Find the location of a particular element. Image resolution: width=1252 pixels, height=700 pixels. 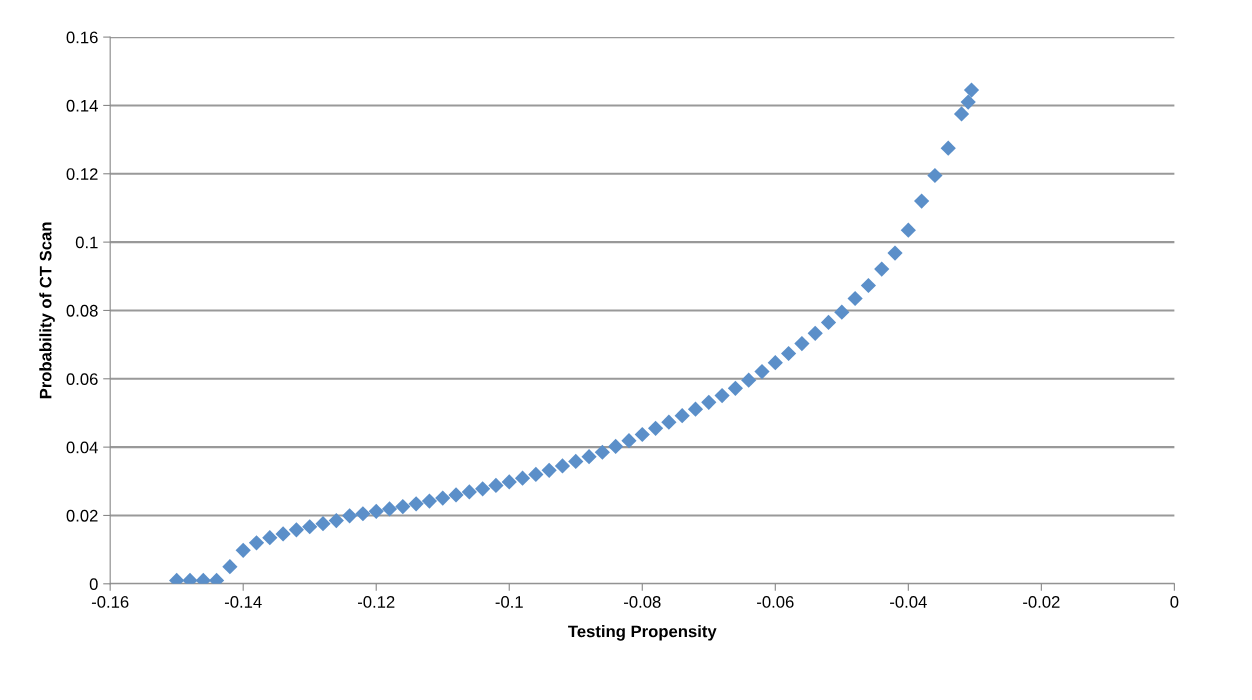

y-tick-label: 0.06 is located at coordinates (82, 379).